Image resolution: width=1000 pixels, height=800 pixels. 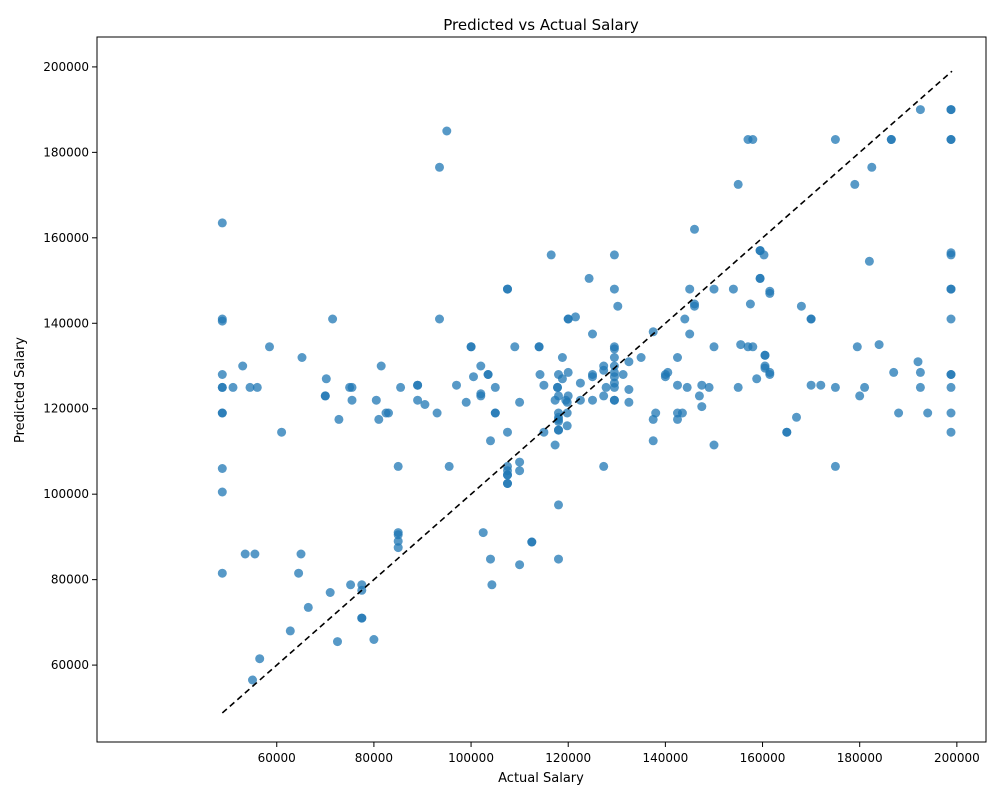 I want to click on y-tick-label: 60000, so click(x=70, y=665).